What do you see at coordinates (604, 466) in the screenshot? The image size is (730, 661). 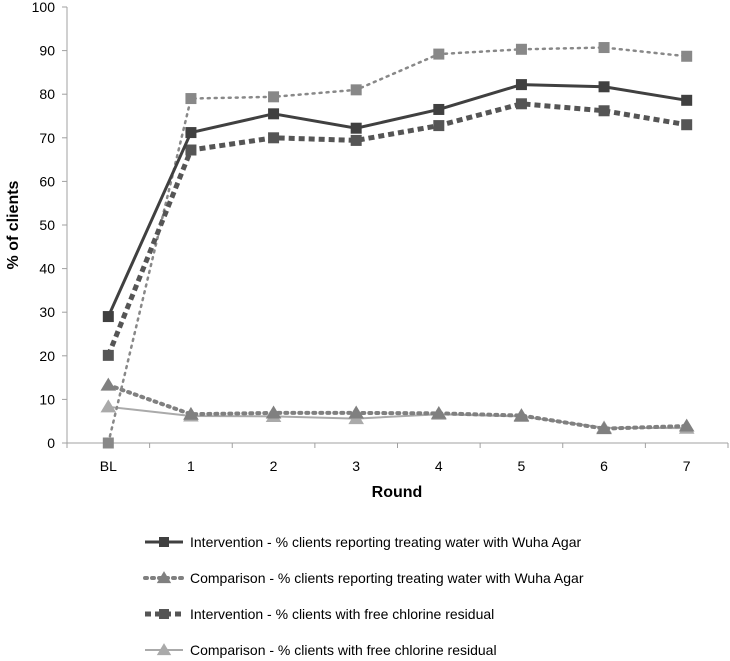 I see `x-tick-label: 6` at bounding box center [604, 466].